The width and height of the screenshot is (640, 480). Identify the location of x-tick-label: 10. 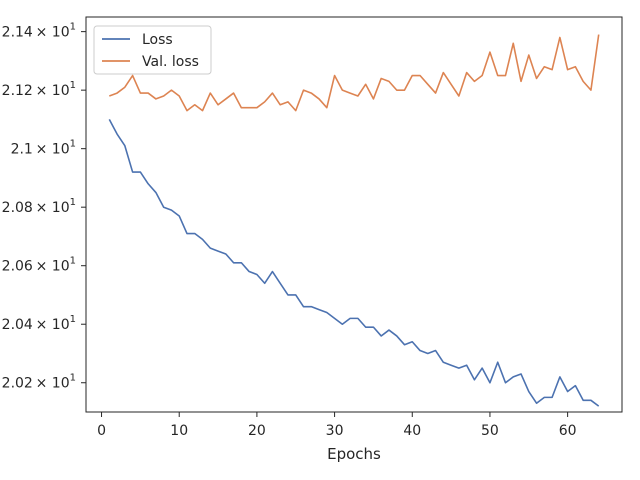
(179, 431).